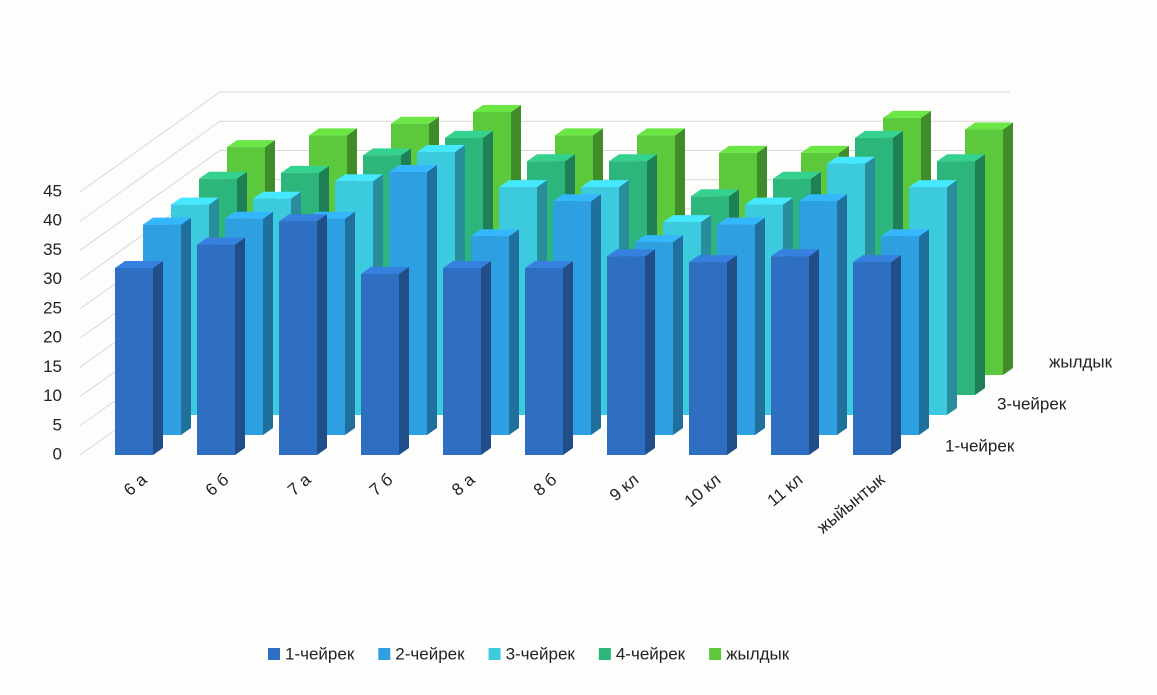 Image resolution: width=1157 pixels, height=695 pixels. I want to click on legend-label: 4-чейрек, so click(651, 653).